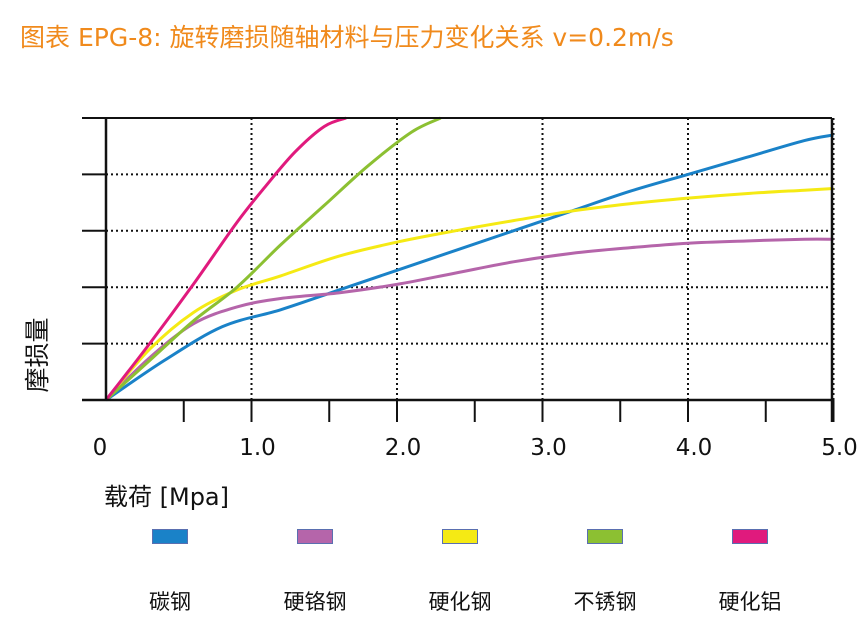 The height and width of the screenshot is (629, 860). Describe the element at coordinates (225, 258) in the screenshot. I see `series-line-硬化铝` at that location.